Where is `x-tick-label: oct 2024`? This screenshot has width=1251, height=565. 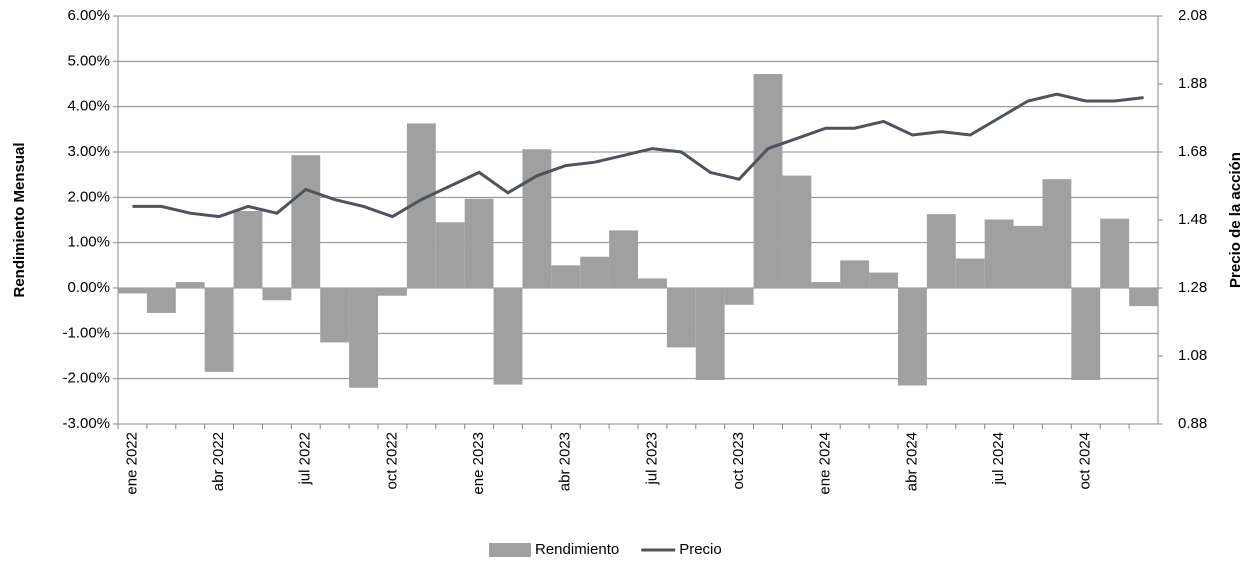
x-tick-label: oct 2024 is located at coordinates (1085, 461).